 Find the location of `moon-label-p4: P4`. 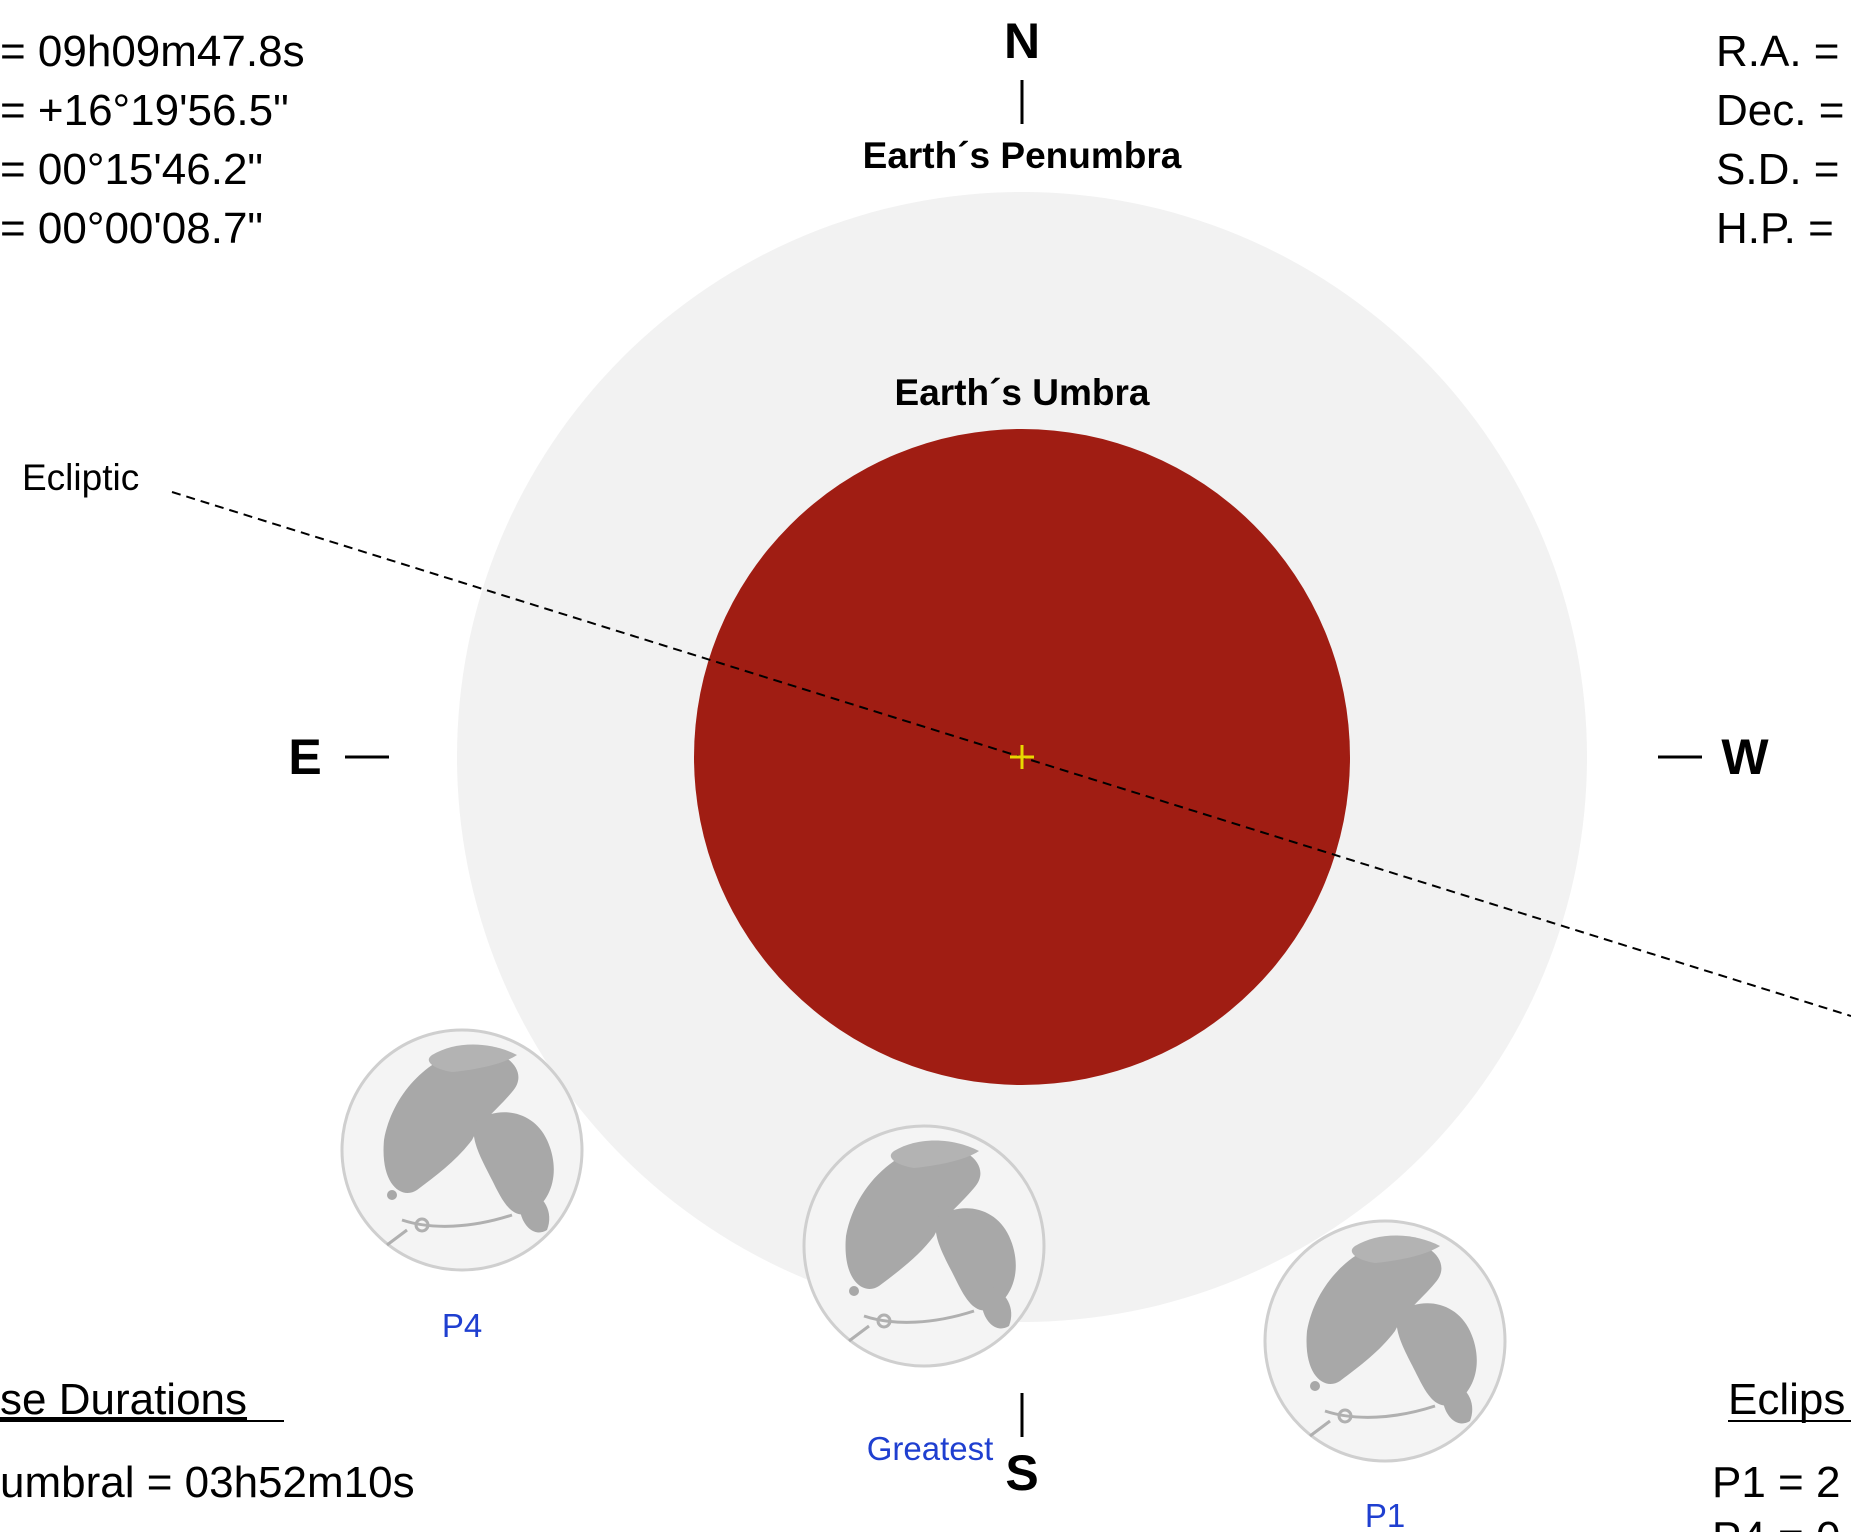

moon-label-p4: P4 is located at coordinates (462, 1325).